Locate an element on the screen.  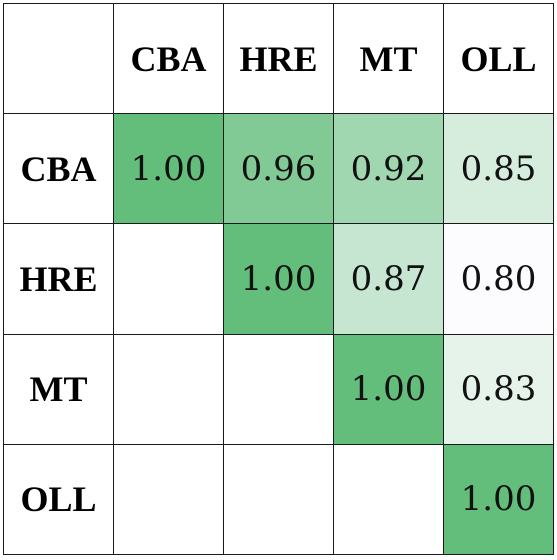
value-cell-cba-mt: 0.92 is located at coordinates (388, 169).